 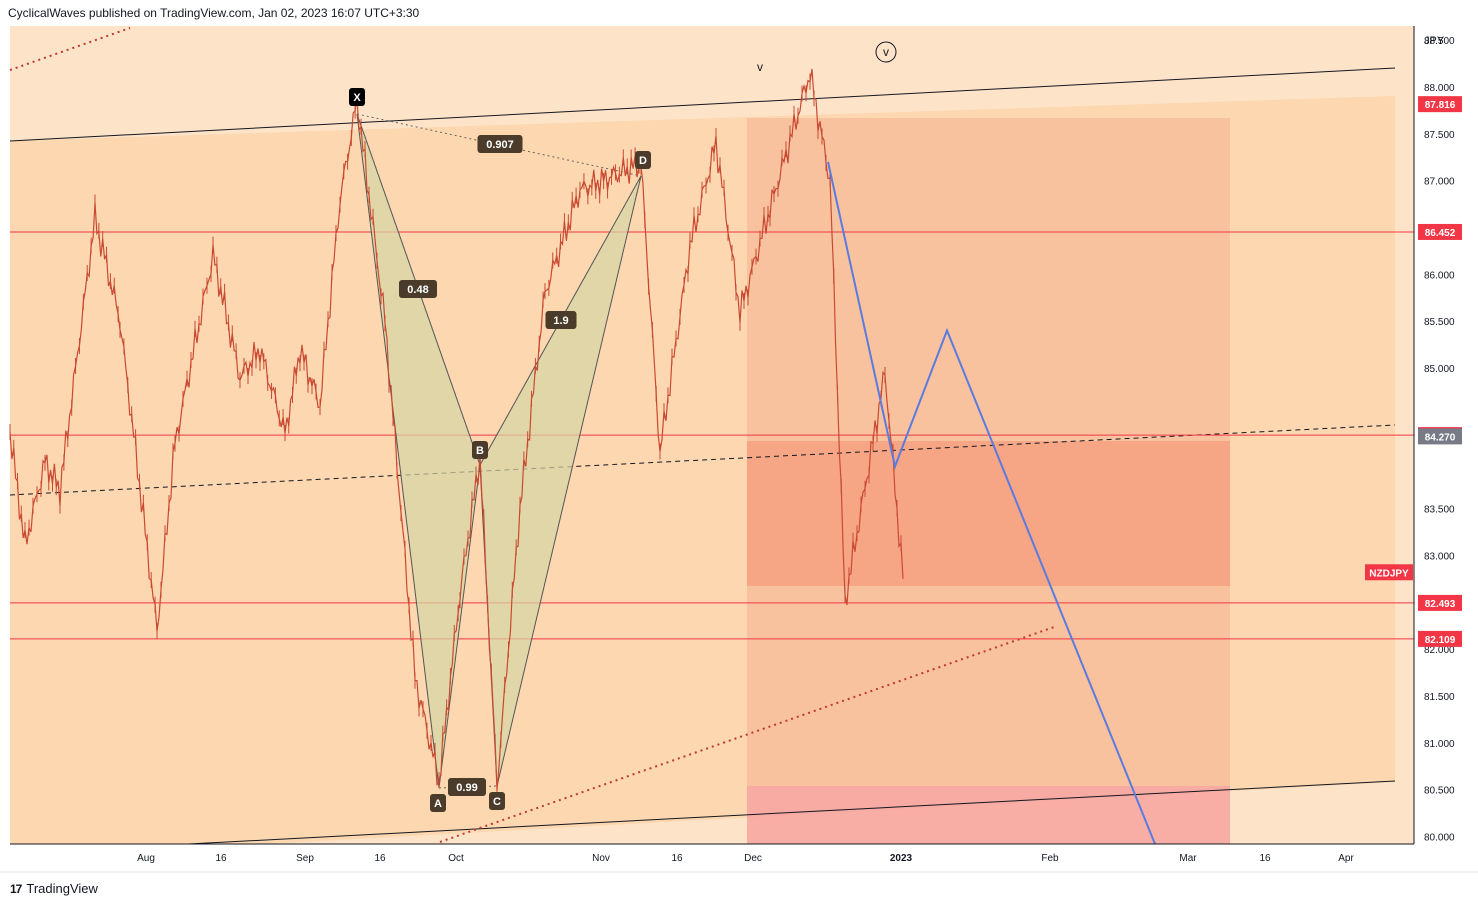 I want to click on brand-name: TradingView, so click(x=62, y=888).